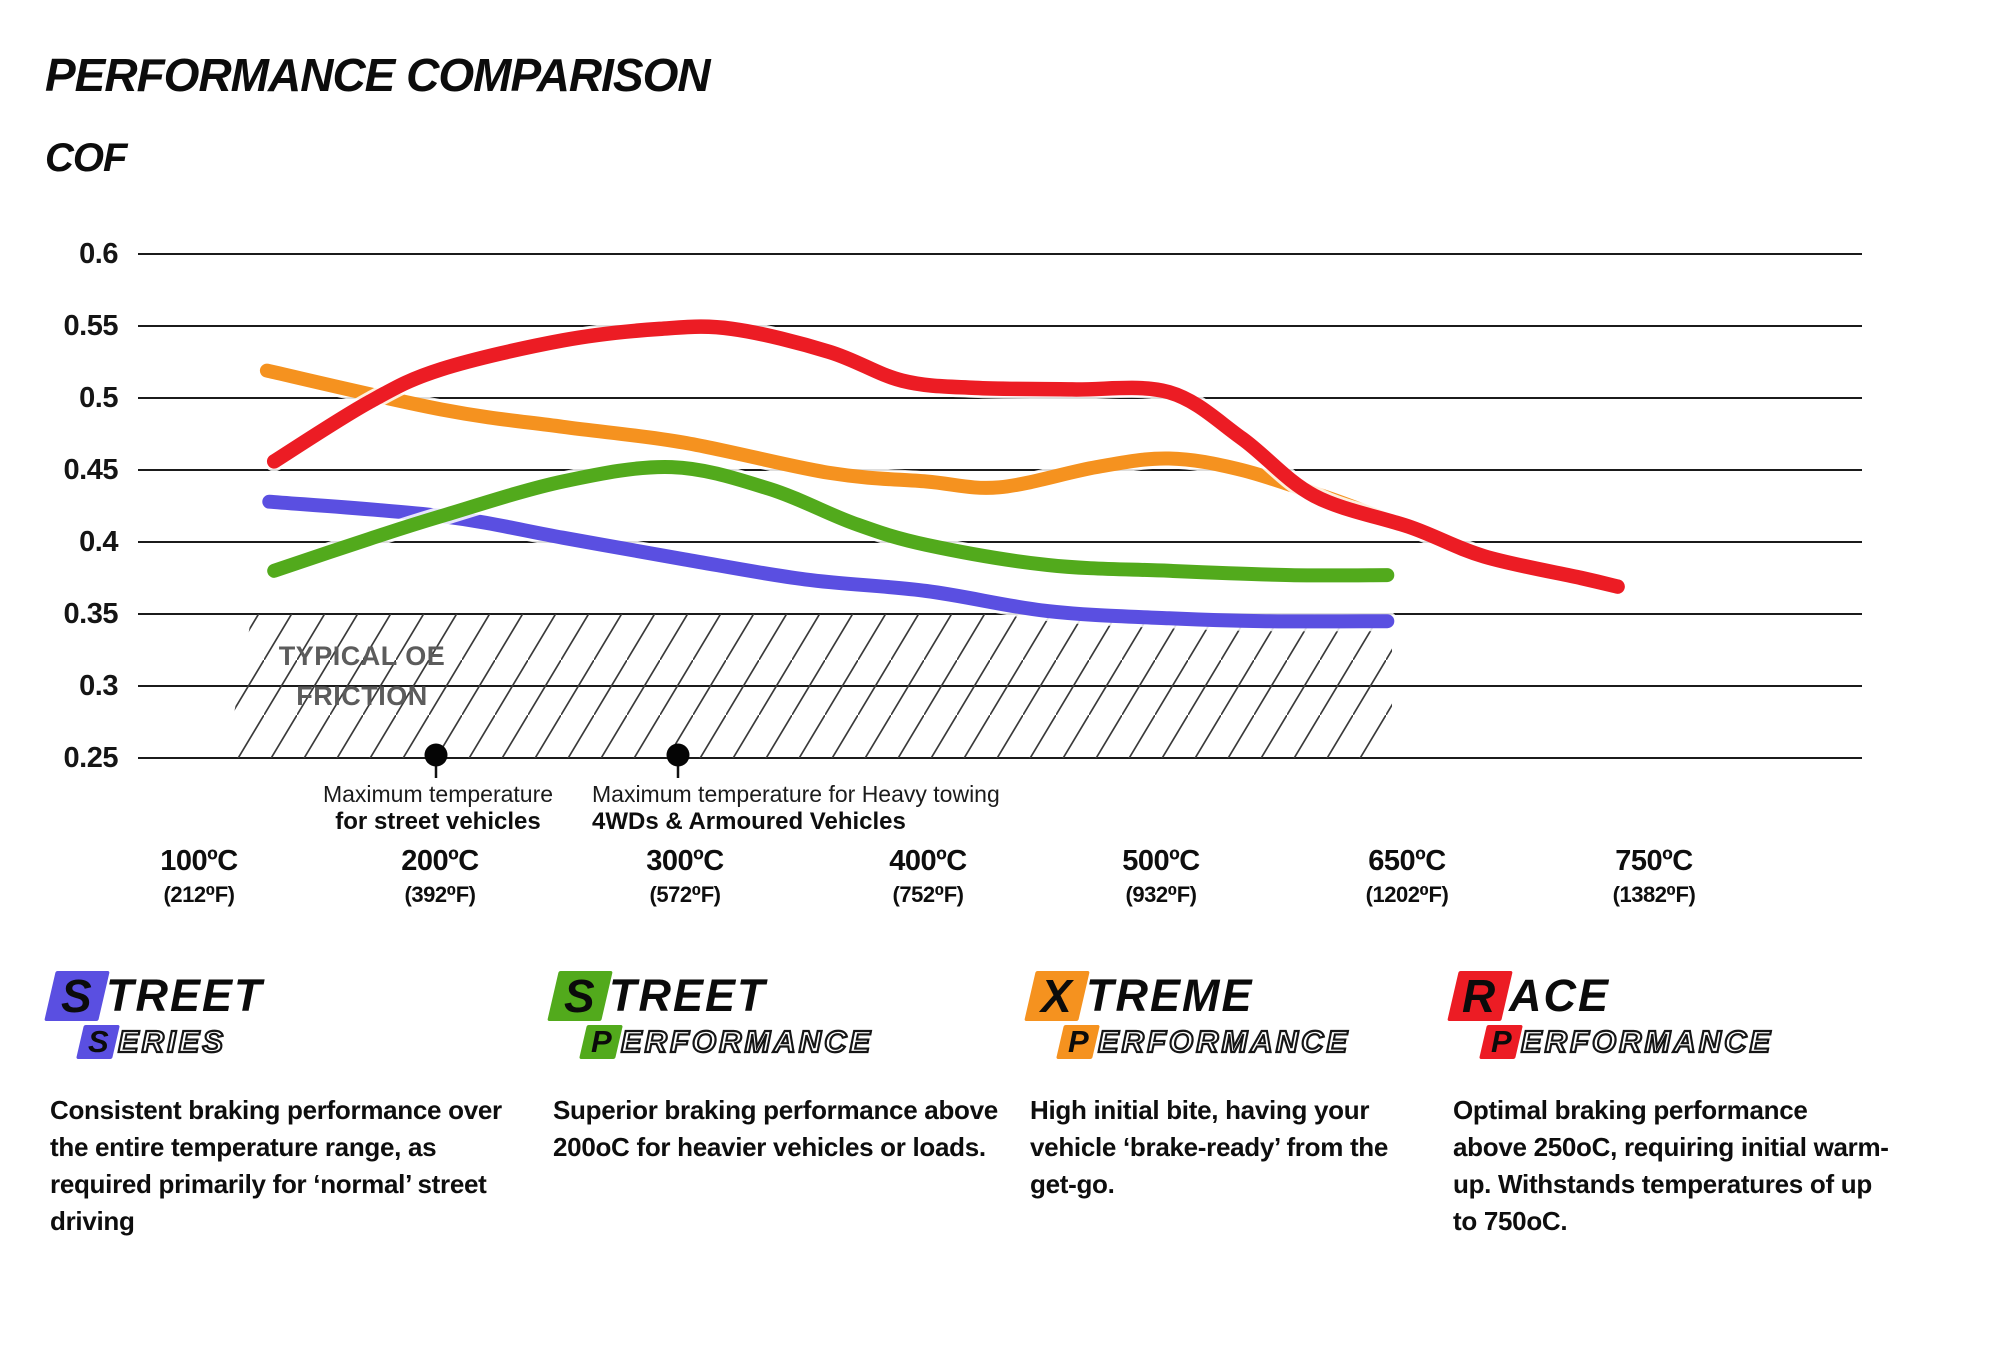 This screenshot has width=2000, height=1346. Describe the element at coordinates (1078, 1041) in the screenshot. I see `xtreme-performance-logo-box-small: P` at that location.